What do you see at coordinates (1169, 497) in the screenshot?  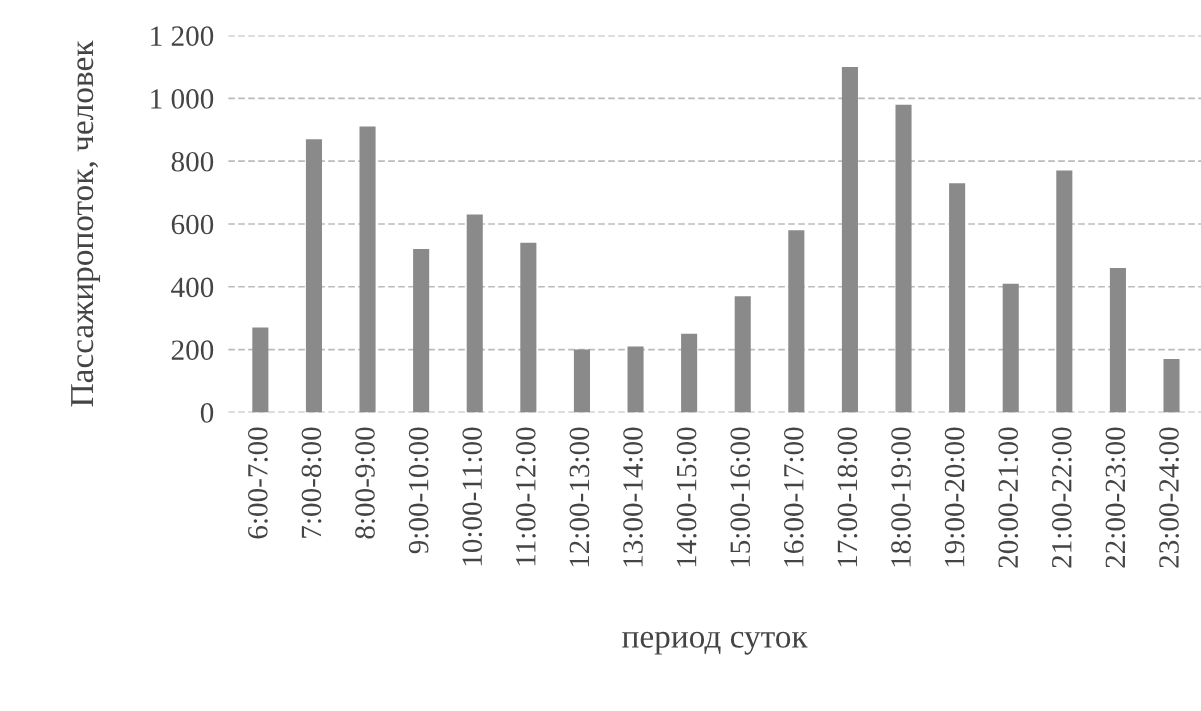 I see `x-tick-label: 23:00-24:00` at bounding box center [1169, 497].